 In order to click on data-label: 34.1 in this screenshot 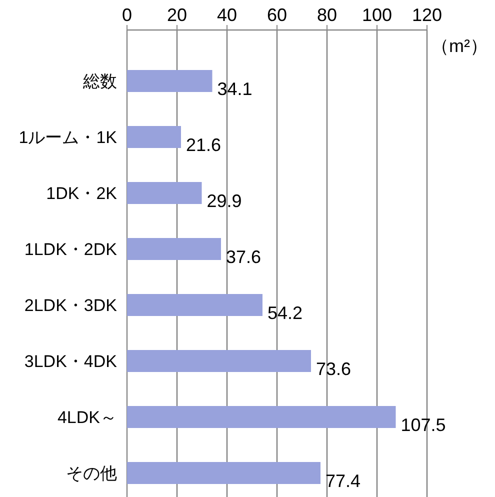, I will do `click(234, 89)`.